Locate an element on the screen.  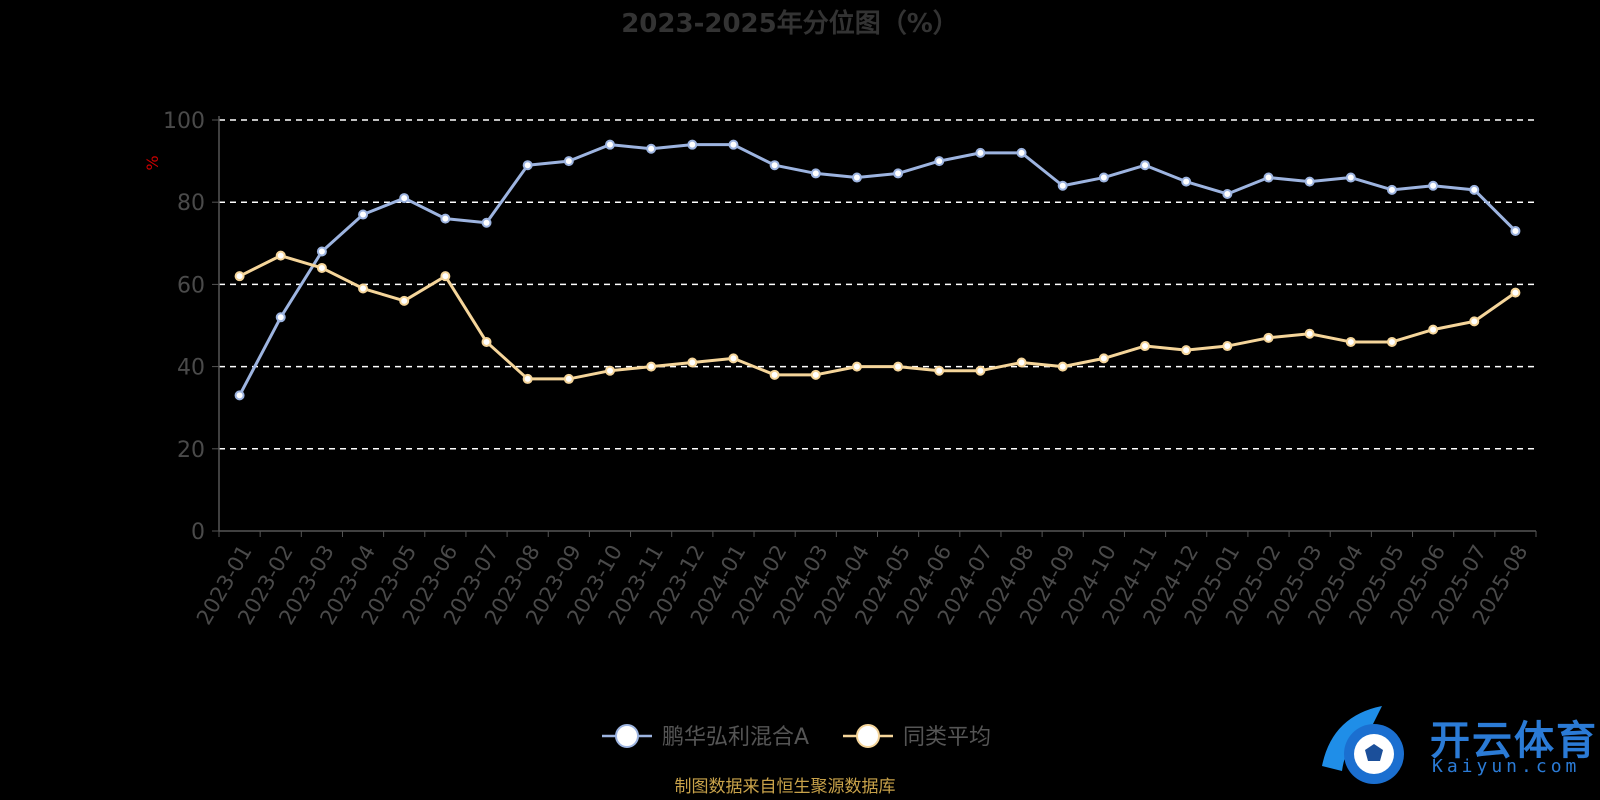
y-tick-label: 60 is located at coordinates (191, 285).